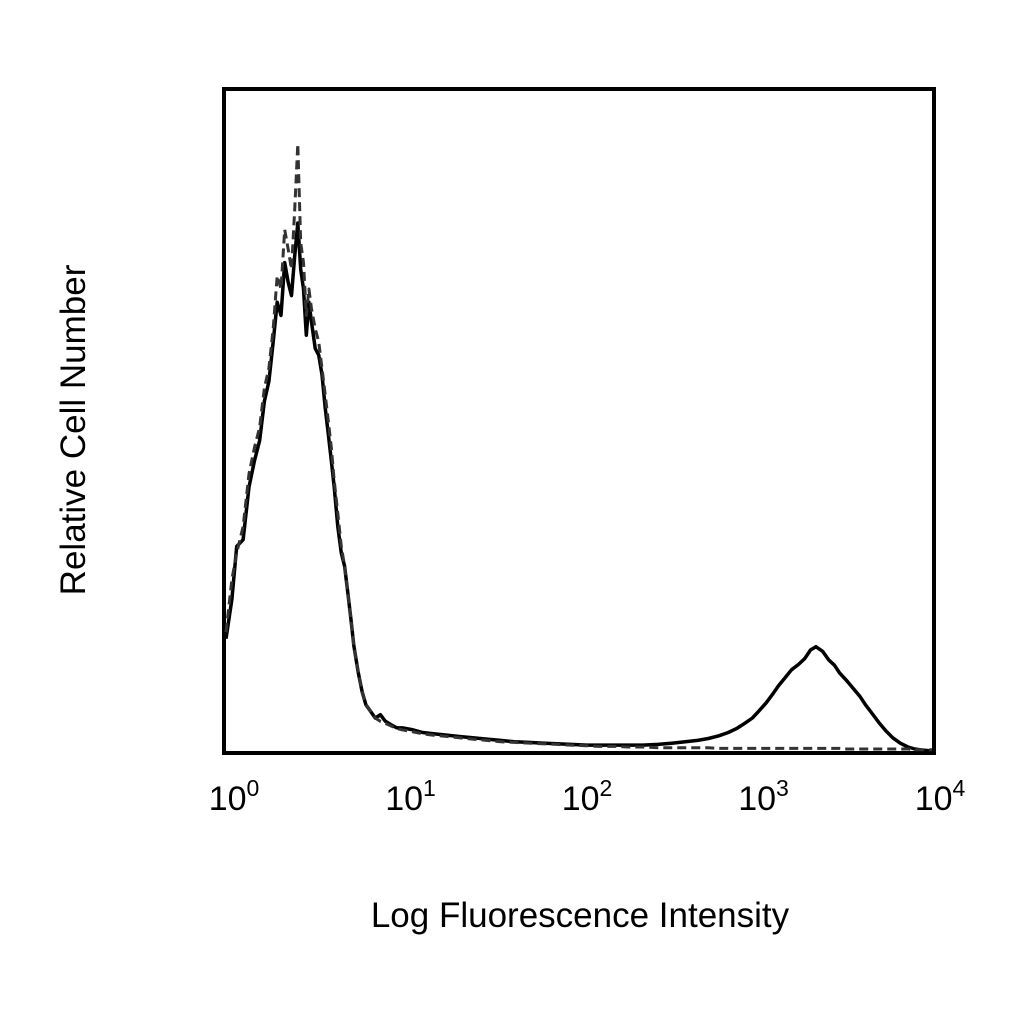  I want to click on x-tick-exponent-2: 2, so click(606, 788).